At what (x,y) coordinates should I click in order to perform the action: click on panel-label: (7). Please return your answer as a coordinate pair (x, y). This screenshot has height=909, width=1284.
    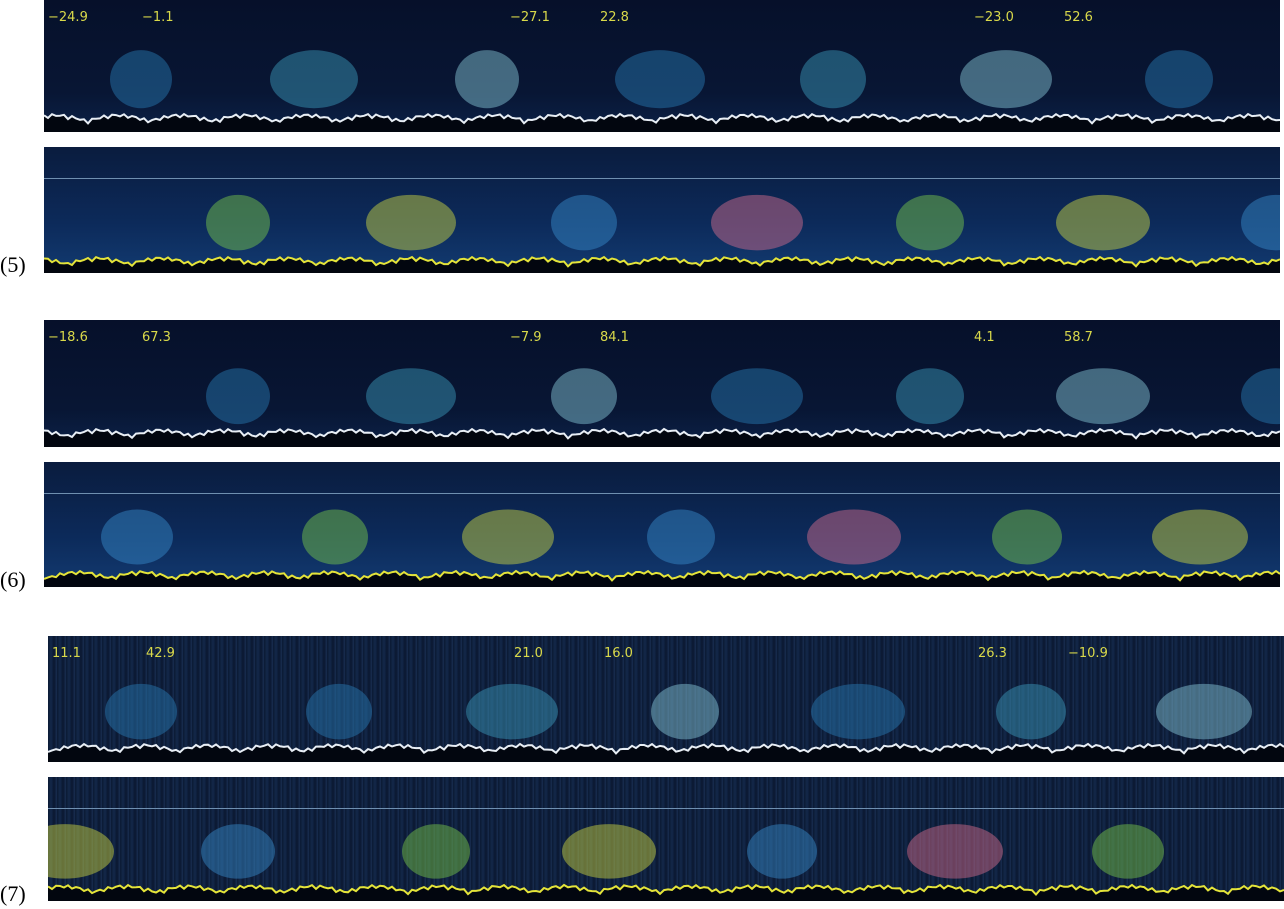
    Looking at the image, I should click on (13, 893).